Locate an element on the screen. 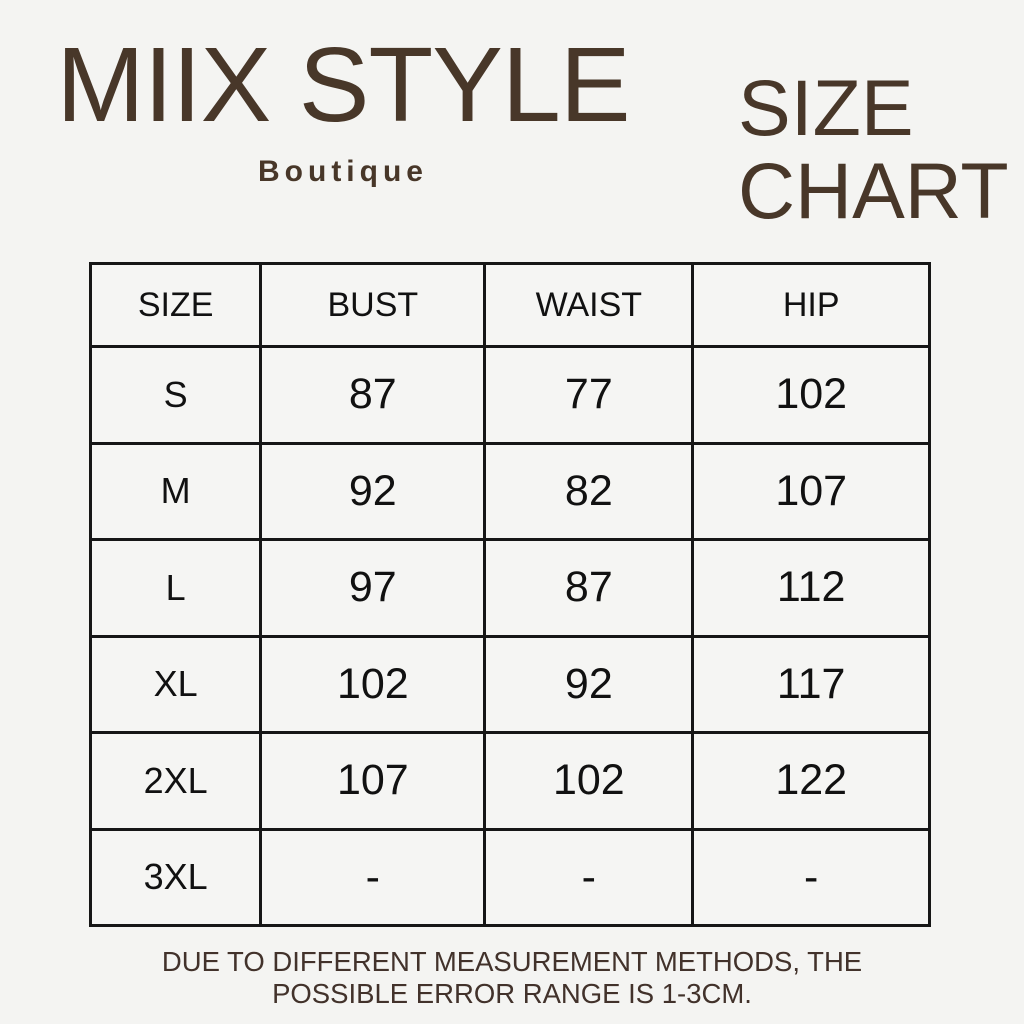 The width and height of the screenshot is (1024, 1024). table-row: XL 102 92 117 is located at coordinates (509, 684).